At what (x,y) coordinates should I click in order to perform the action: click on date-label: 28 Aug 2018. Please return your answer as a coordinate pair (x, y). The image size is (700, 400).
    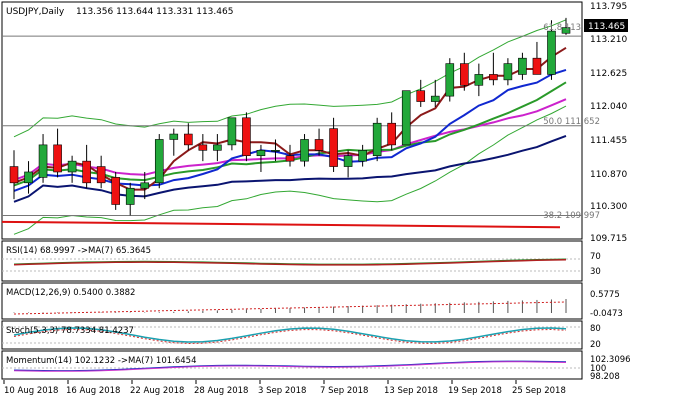
    Looking at the image, I should click on (221, 391).